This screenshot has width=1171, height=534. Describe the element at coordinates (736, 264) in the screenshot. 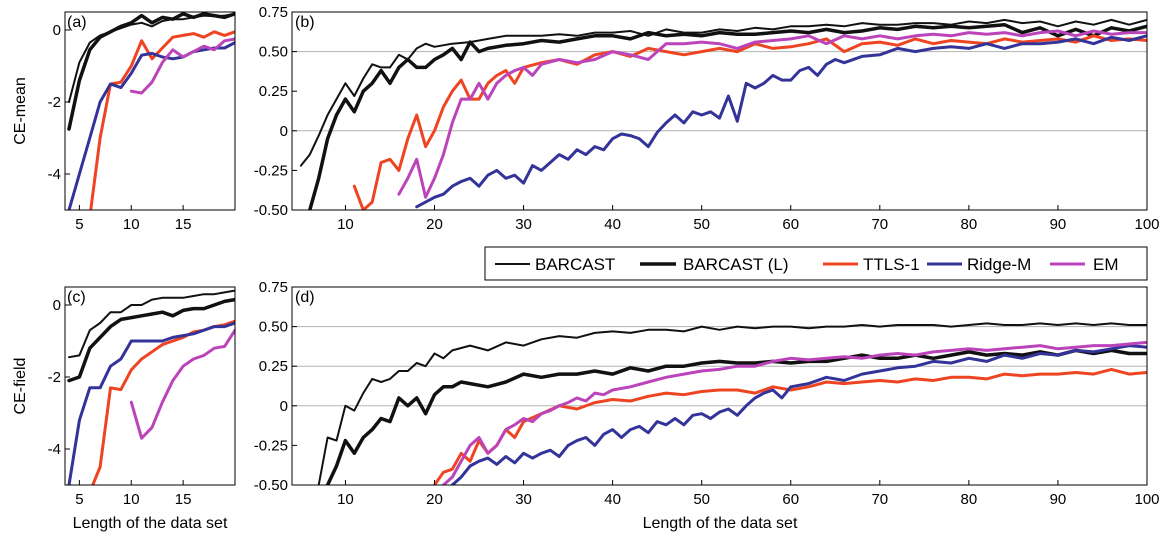

I see `legend-label: BARCAST (L)` at that location.